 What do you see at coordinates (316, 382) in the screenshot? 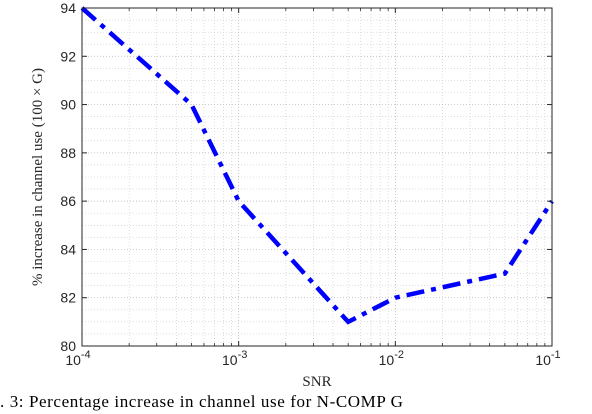
I see `x-axis-label: SNR` at bounding box center [316, 382].